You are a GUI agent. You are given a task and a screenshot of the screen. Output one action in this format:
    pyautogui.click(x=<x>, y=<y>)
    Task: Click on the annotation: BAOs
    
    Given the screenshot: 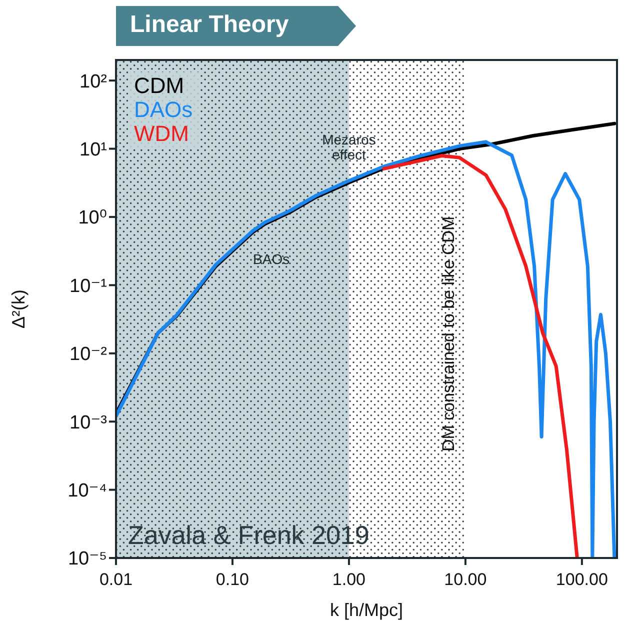 What is the action you would take?
    pyautogui.click(x=271, y=259)
    